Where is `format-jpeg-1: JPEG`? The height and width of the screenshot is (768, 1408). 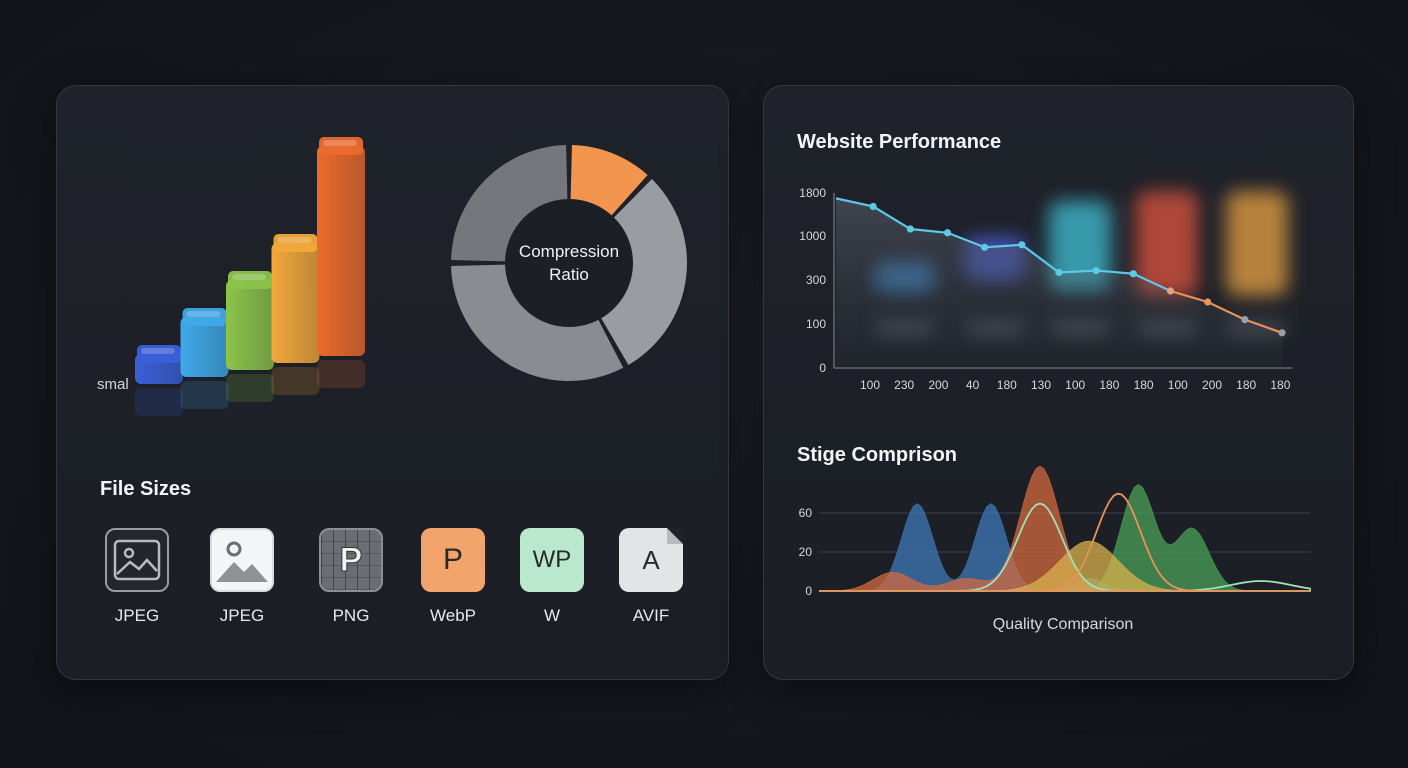
format-jpeg-1: JPEG is located at coordinates (137, 577).